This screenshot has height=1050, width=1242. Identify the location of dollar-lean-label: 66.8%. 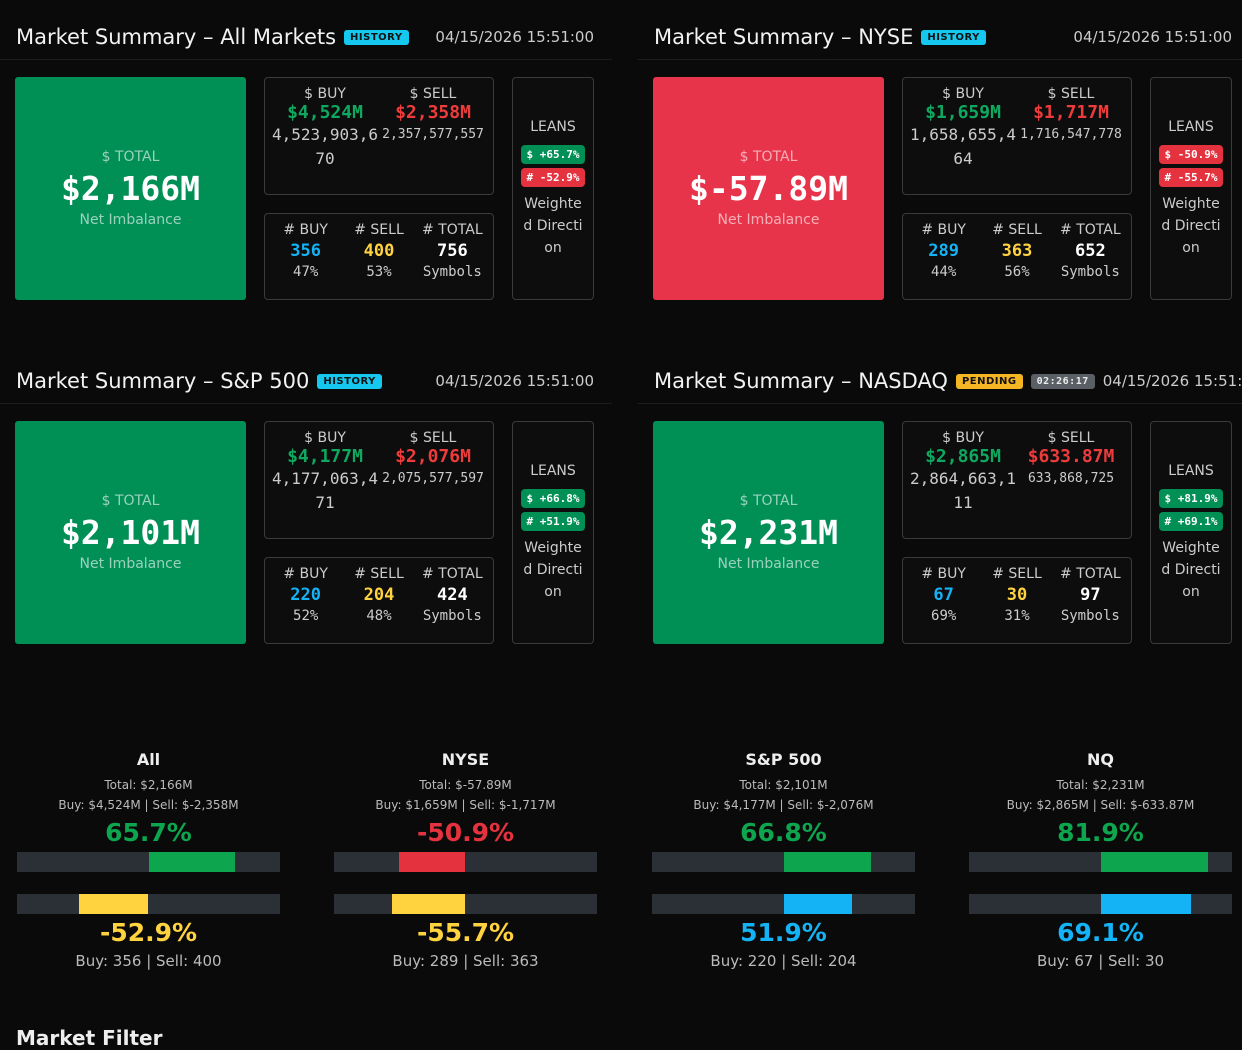
(783, 832).